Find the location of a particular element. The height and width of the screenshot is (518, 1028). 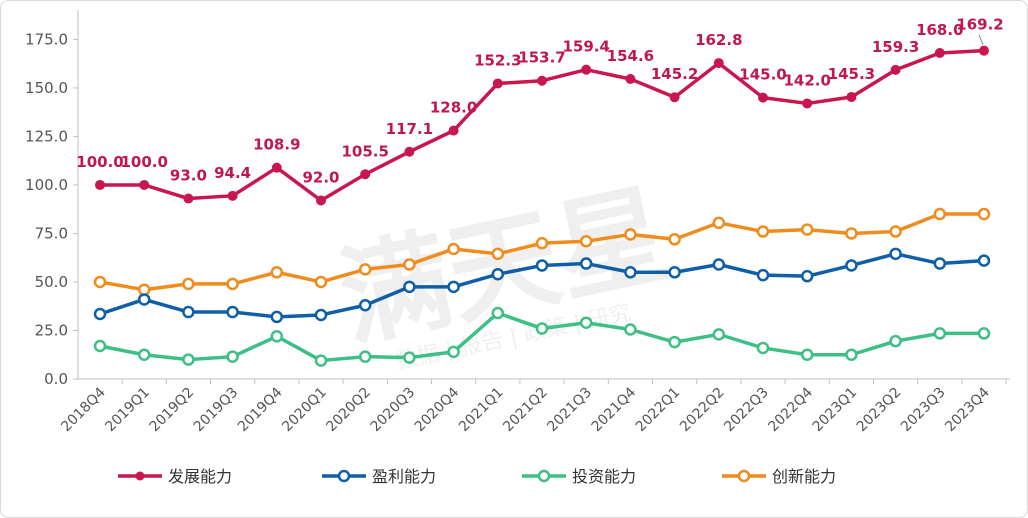

data-label: 145.0 is located at coordinates (762, 75).